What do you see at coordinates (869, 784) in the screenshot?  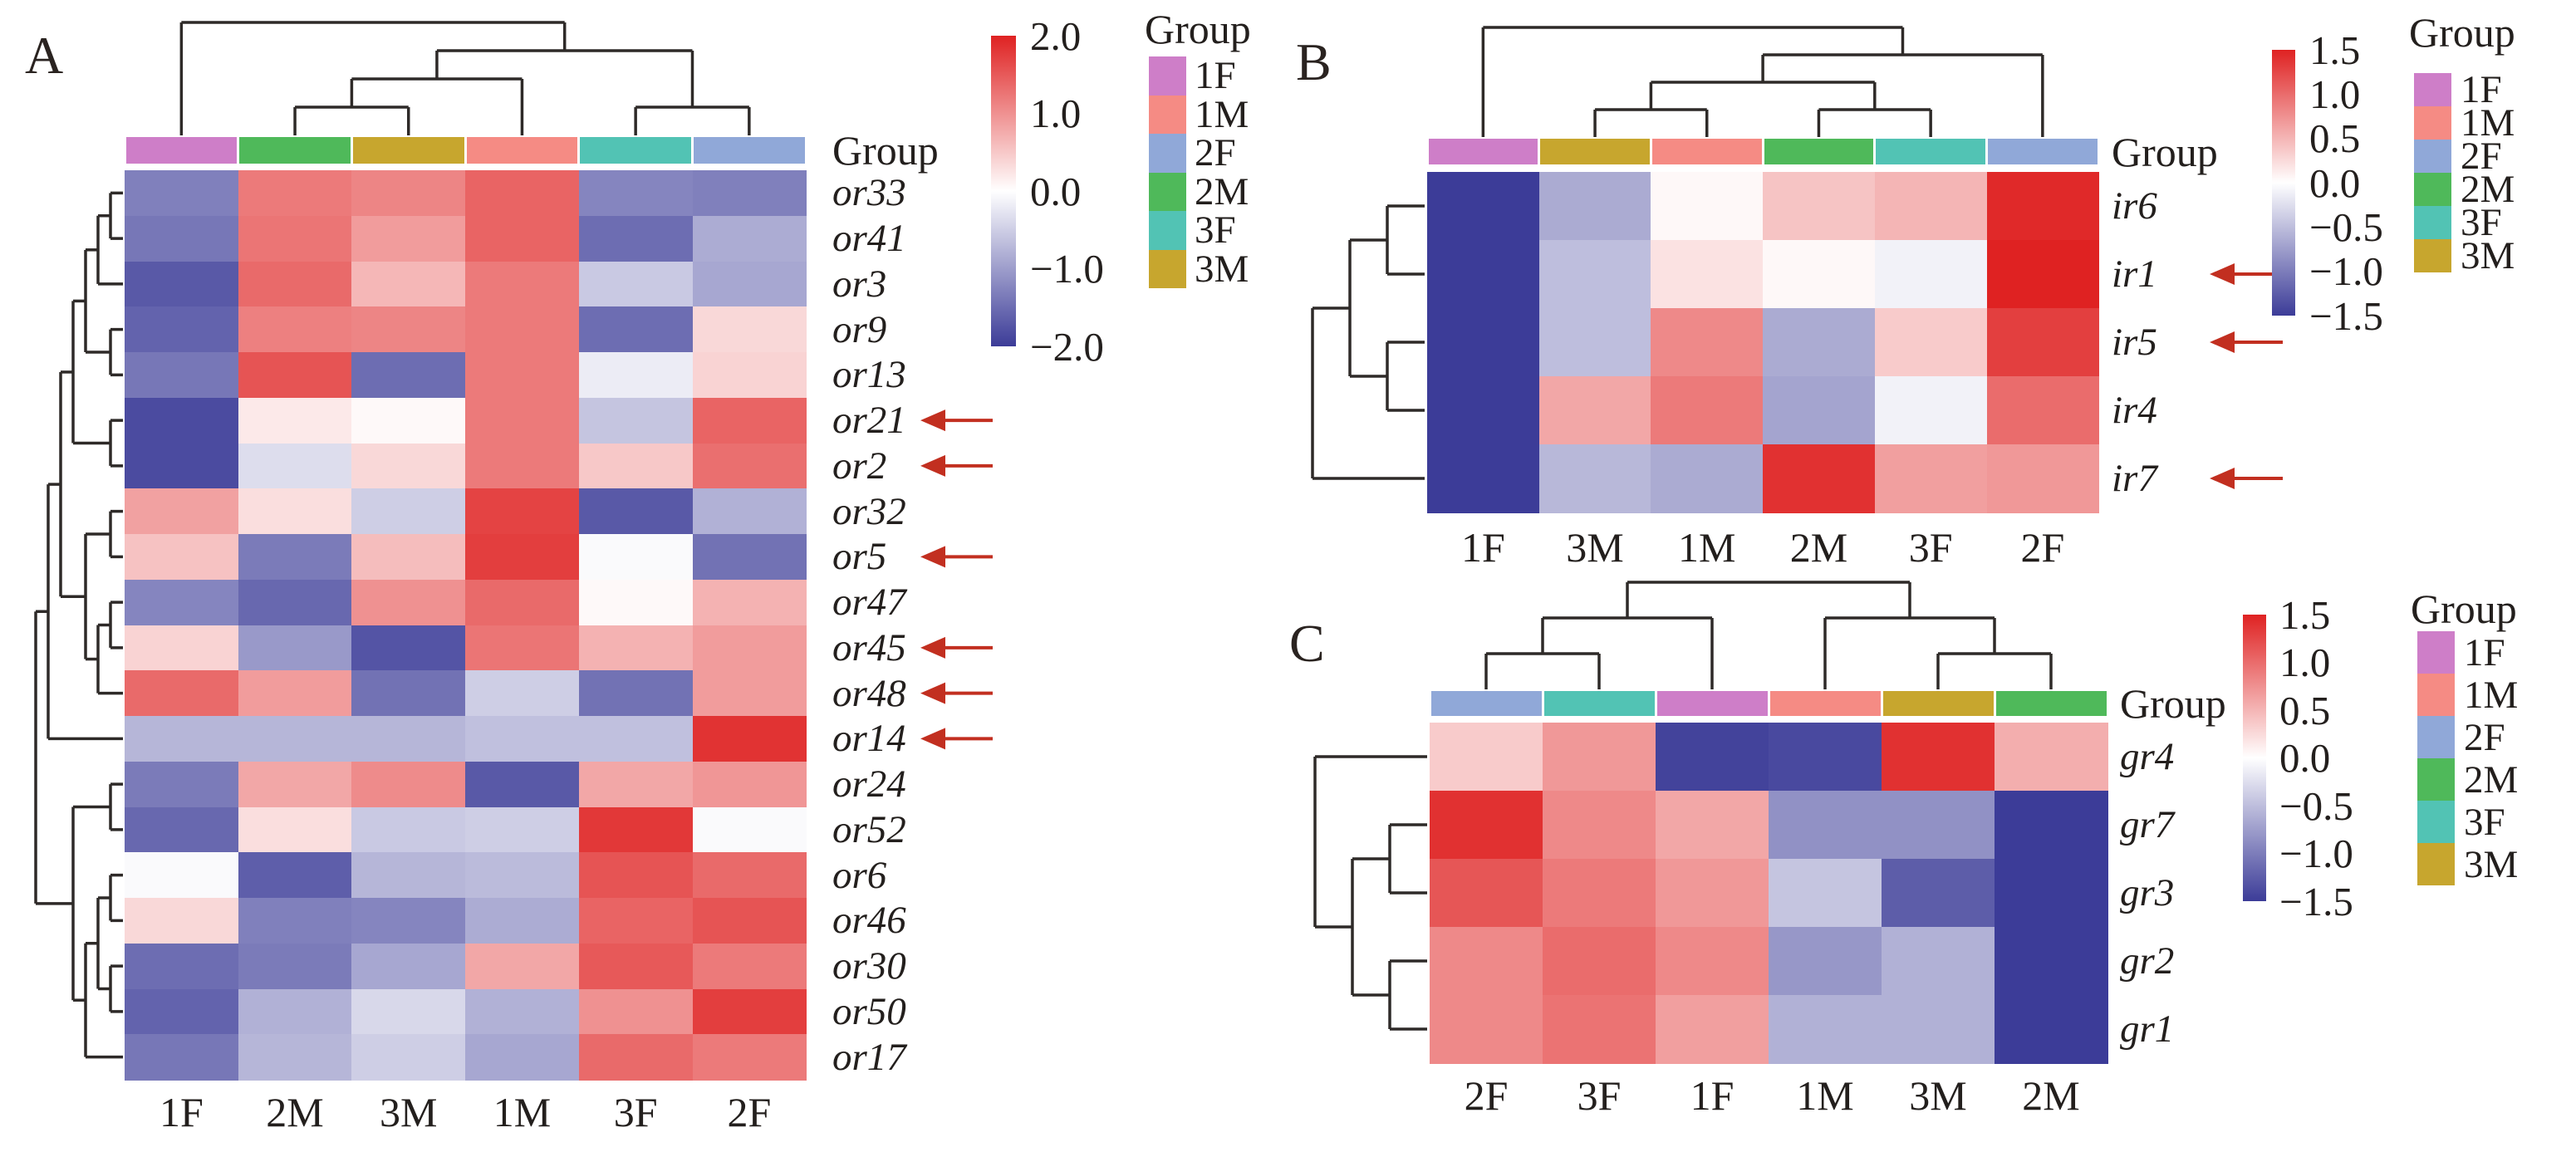 I see `row-label-or24: or24` at bounding box center [869, 784].